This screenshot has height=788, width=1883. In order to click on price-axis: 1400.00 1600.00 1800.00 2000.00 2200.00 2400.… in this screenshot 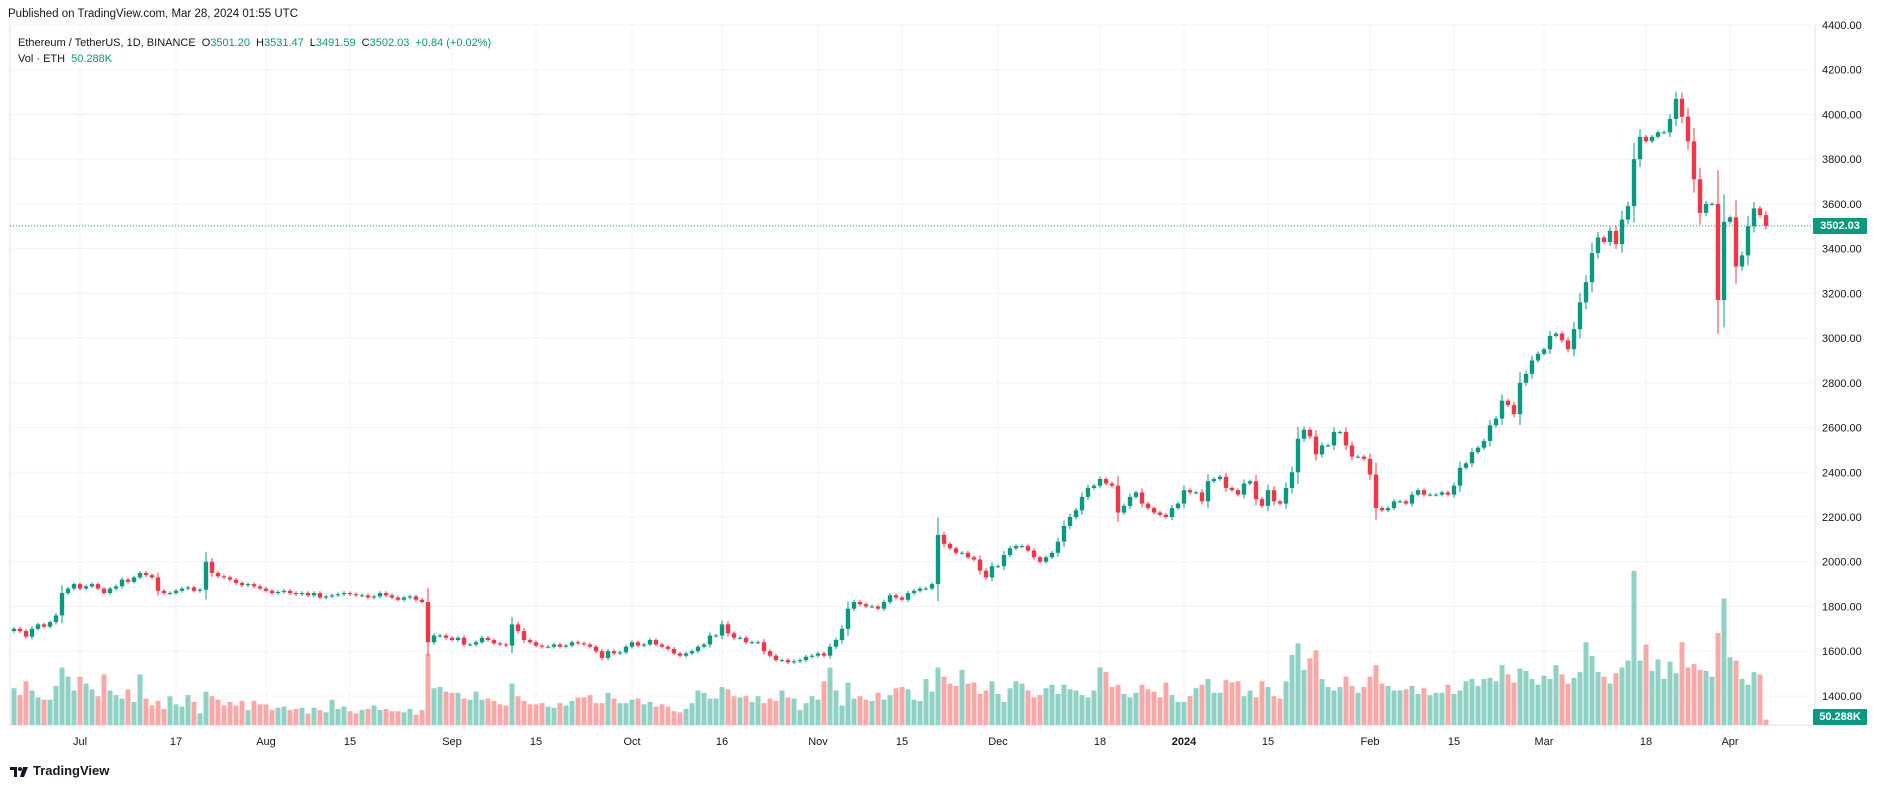, I will do `click(1842, 361)`.